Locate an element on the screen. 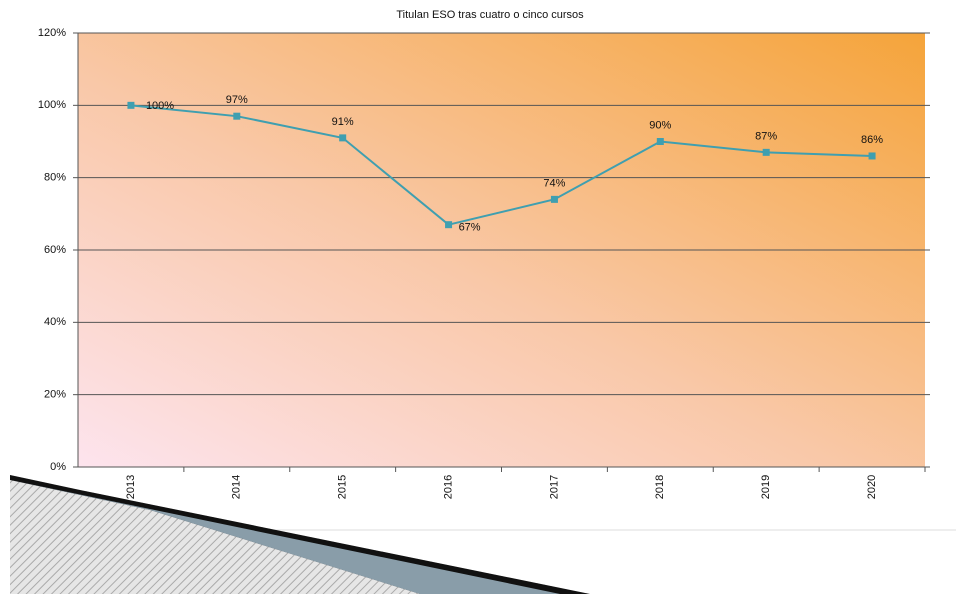  y-tick-label: 100% is located at coordinates (52, 105).